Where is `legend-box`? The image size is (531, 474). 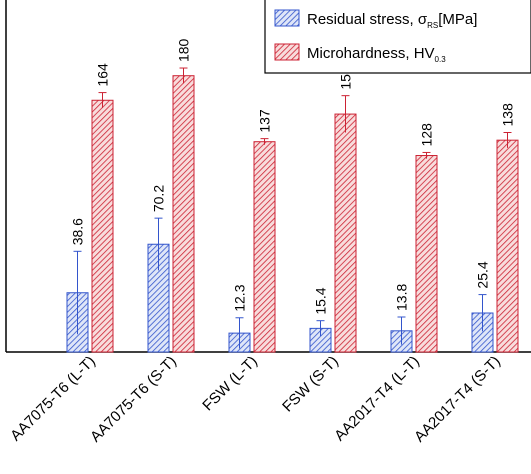 legend-box is located at coordinates (397, 37).